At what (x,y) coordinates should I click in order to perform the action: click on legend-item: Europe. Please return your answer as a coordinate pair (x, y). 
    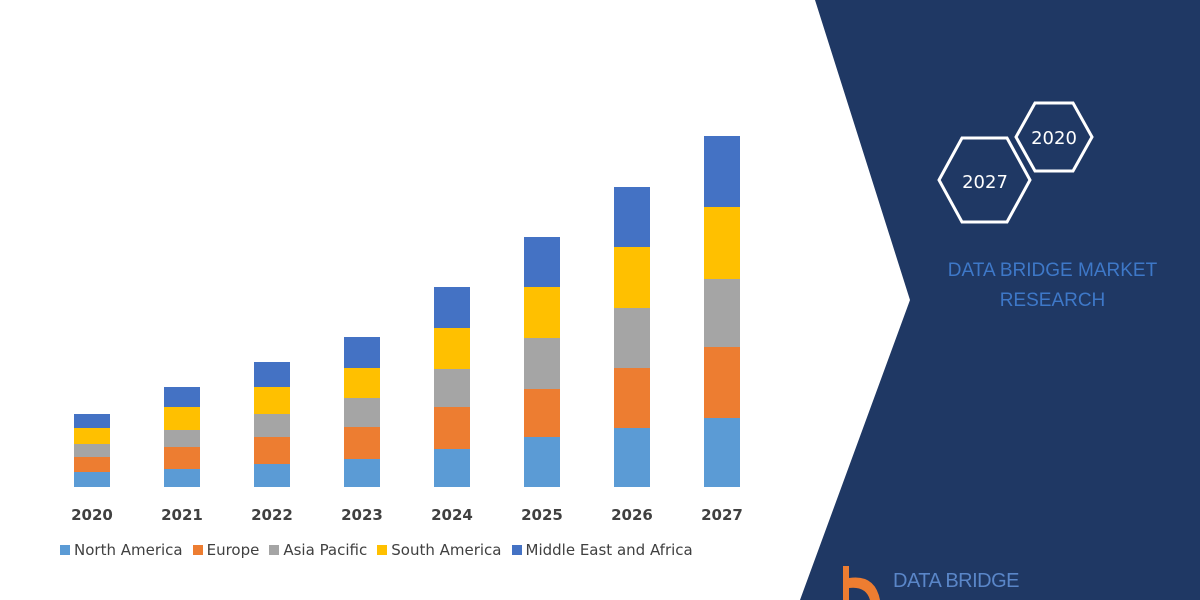
    Looking at the image, I should click on (226, 550).